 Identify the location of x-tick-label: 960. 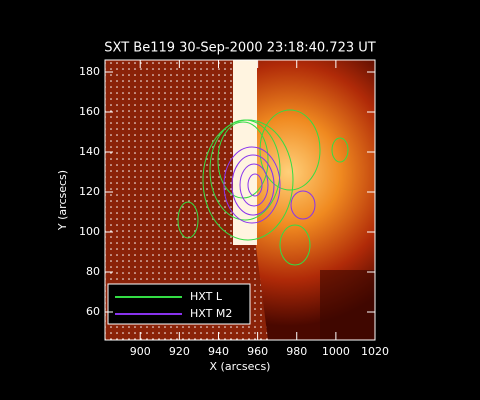
(257, 351).